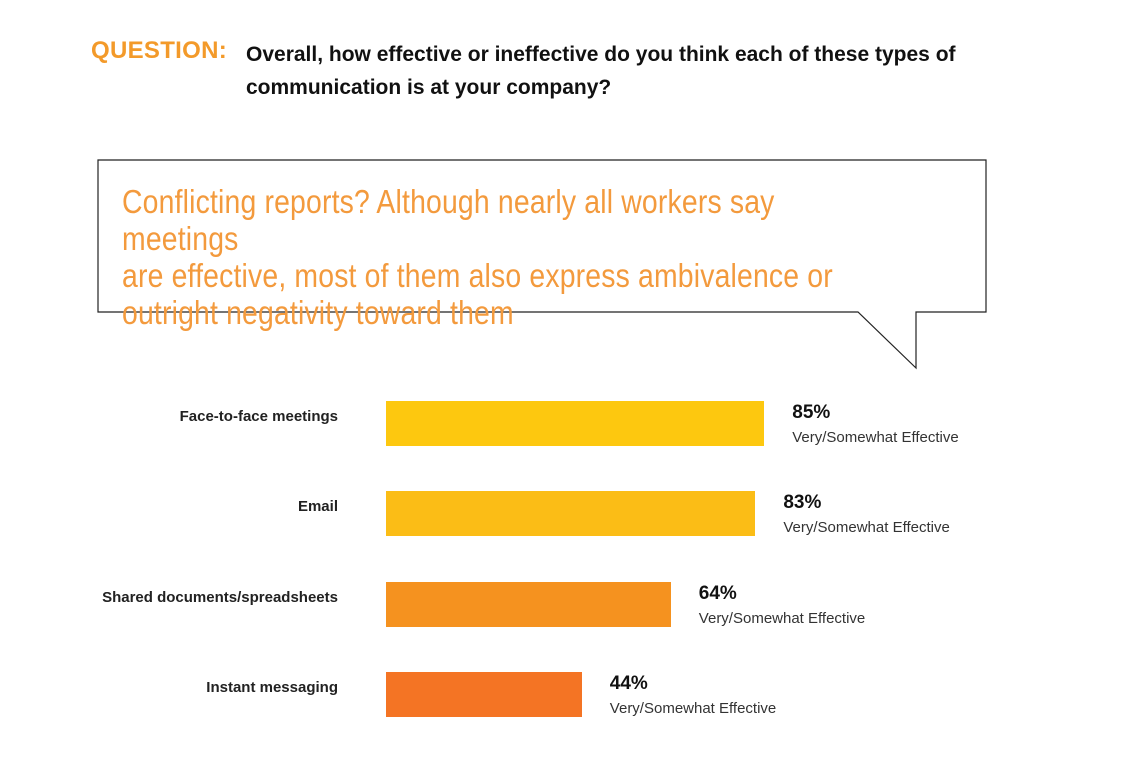  What do you see at coordinates (429, 87) in the screenshot?
I see `question-line-2: communication is at your company?` at bounding box center [429, 87].